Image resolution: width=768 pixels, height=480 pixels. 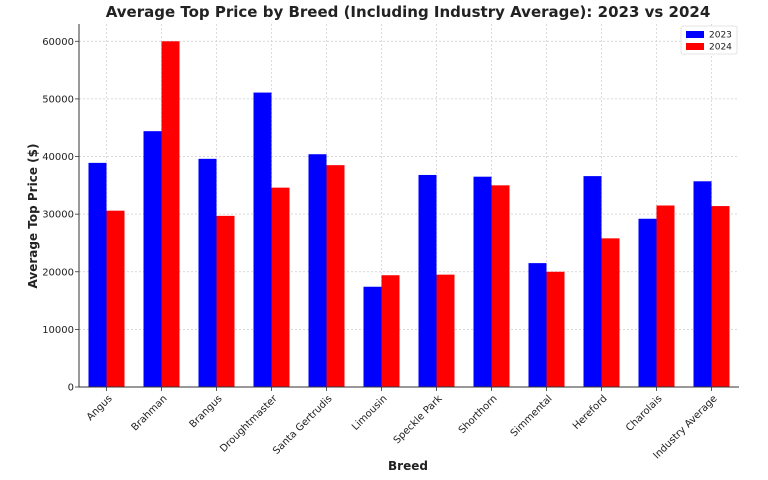 I want to click on bar-2024-industry-average, so click(x=720, y=296).